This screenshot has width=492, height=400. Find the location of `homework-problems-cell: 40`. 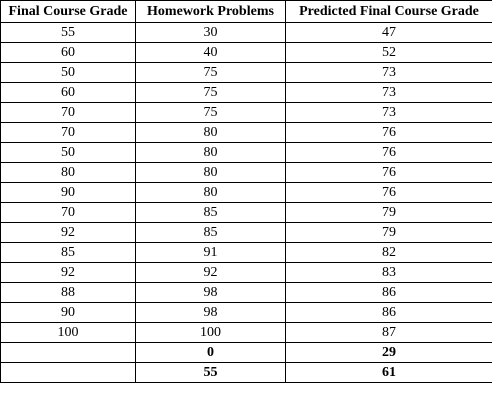

homework-problems-cell: 40 is located at coordinates (210, 52).